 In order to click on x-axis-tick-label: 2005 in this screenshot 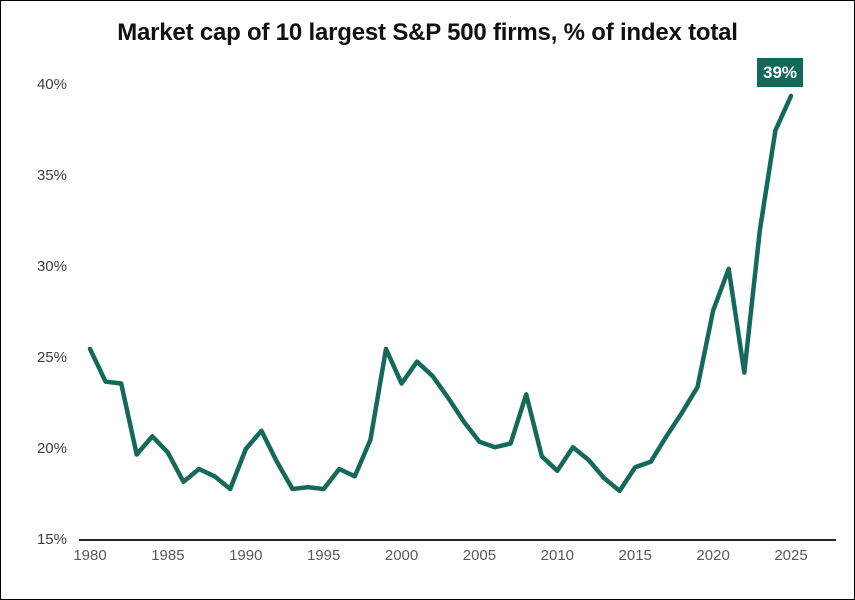, I will do `click(479, 555)`.